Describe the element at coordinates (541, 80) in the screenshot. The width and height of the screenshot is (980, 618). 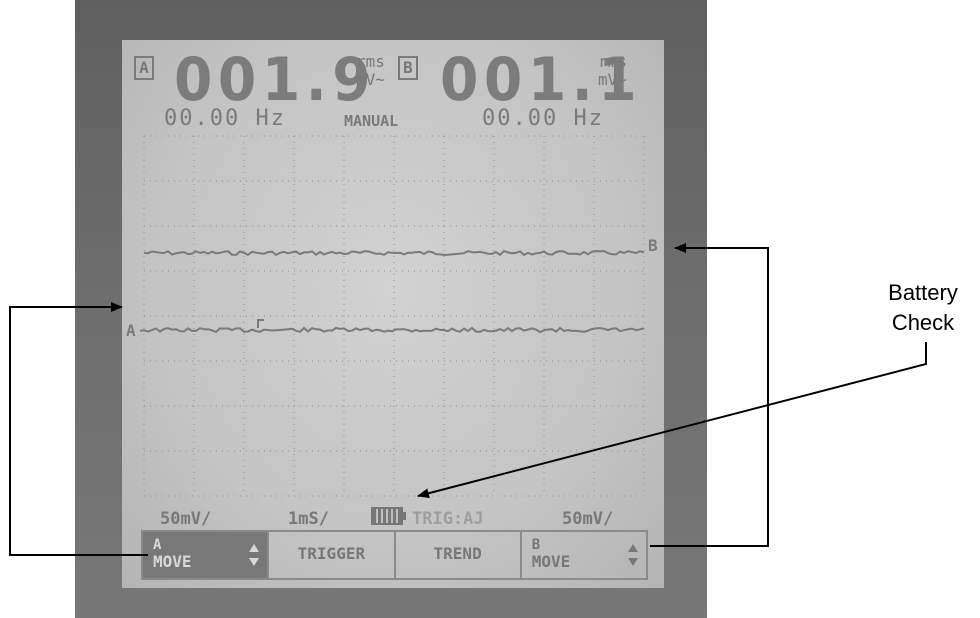
I see `channel-b-reading: 001.1` at that location.